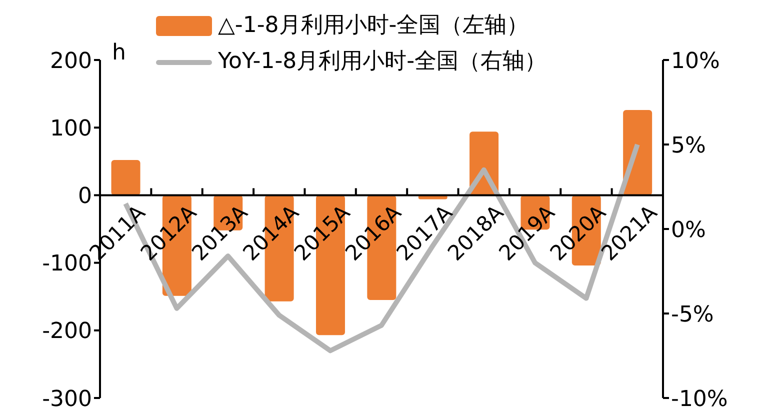 This screenshot has height=417, width=761. What do you see at coordinates (688, 230) in the screenshot?
I see `y2-tick-label: 0%` at bounding box center [688, 230].